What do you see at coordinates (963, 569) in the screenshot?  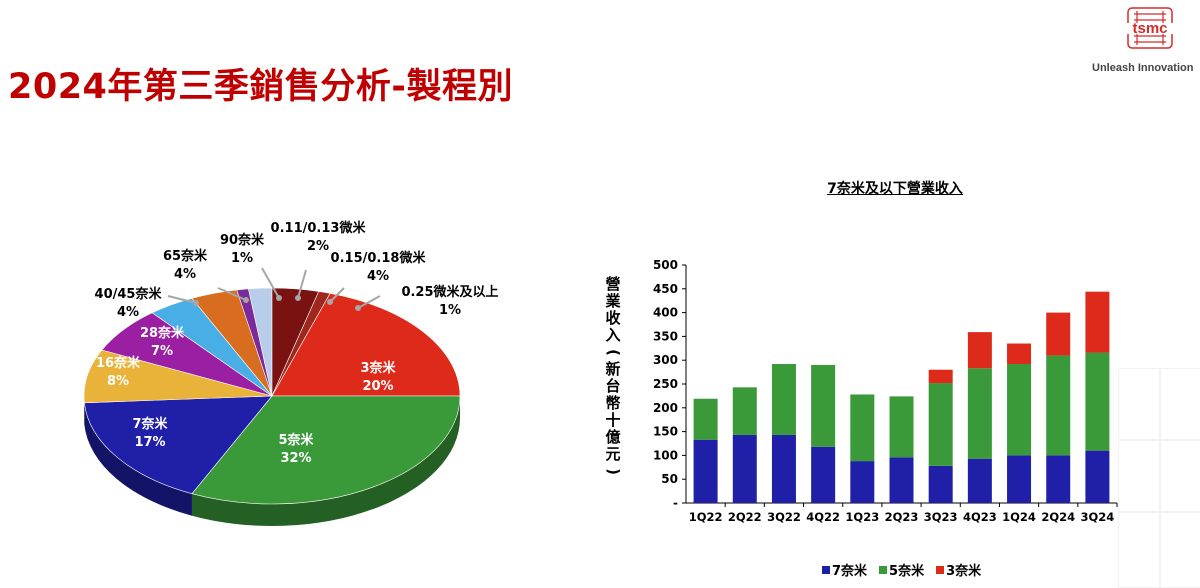 I see `legend-label-2: 3奈米` at bounding box center [963, 569].